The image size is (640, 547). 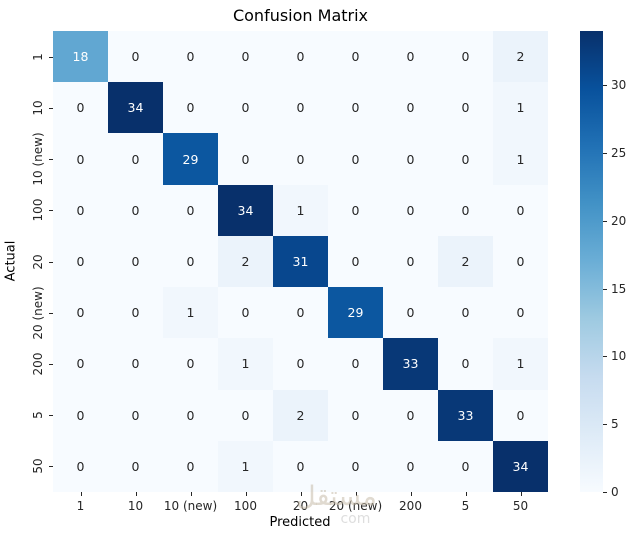 I want to click on colorbar-tick-label: 0, so click(x=615, y=492).